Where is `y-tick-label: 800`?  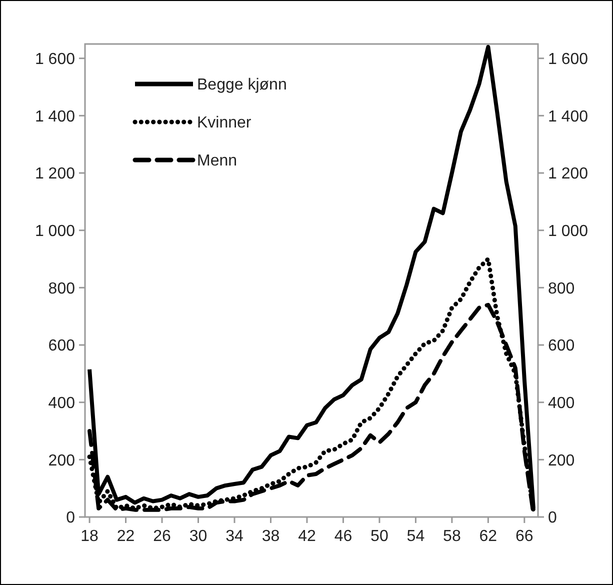
y-tick-label: 800 is located at coordinates (62, 289).